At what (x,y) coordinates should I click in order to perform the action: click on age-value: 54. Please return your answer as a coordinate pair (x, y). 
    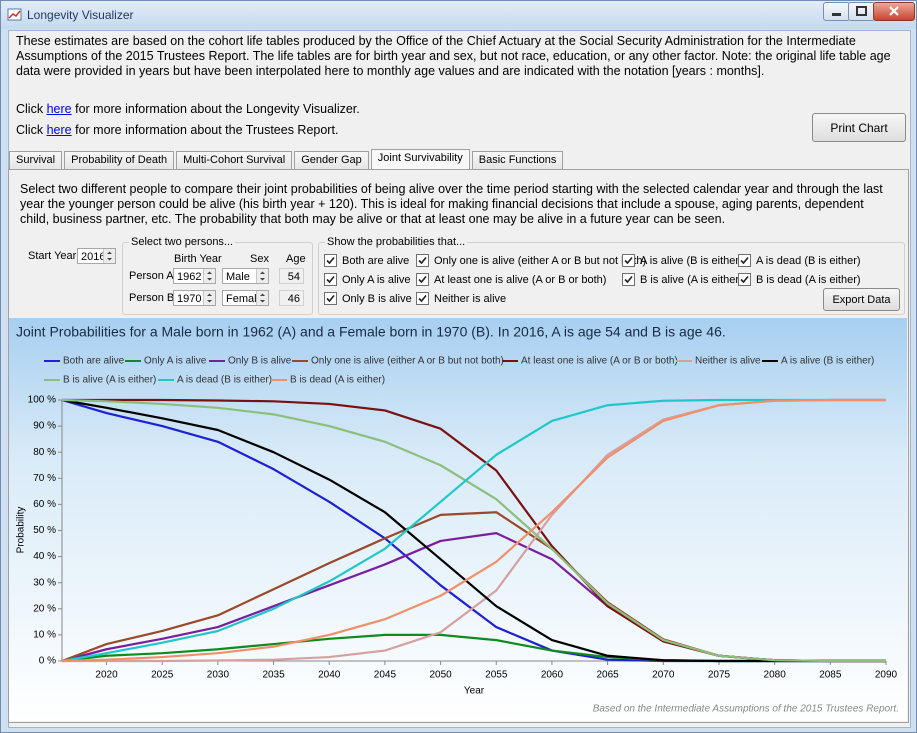
    Looking at the image, I should click on (291, 276).